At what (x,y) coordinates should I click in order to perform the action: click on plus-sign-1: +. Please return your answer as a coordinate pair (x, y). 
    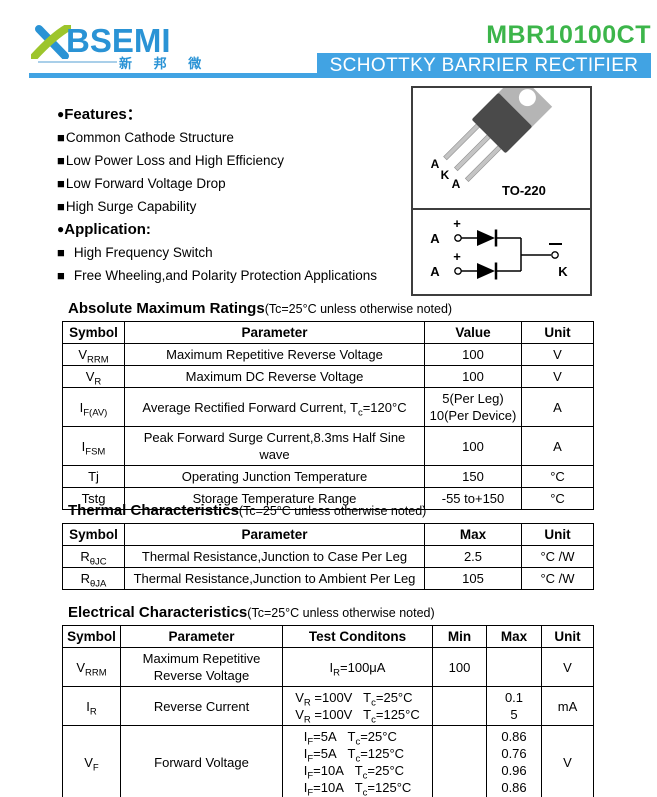
    Looking at the image, I should click on (457, 223).